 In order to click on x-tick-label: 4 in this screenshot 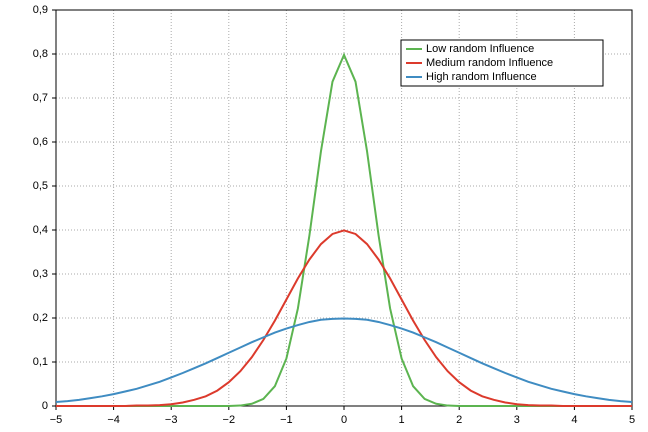, I will do `click(574, 420)`.